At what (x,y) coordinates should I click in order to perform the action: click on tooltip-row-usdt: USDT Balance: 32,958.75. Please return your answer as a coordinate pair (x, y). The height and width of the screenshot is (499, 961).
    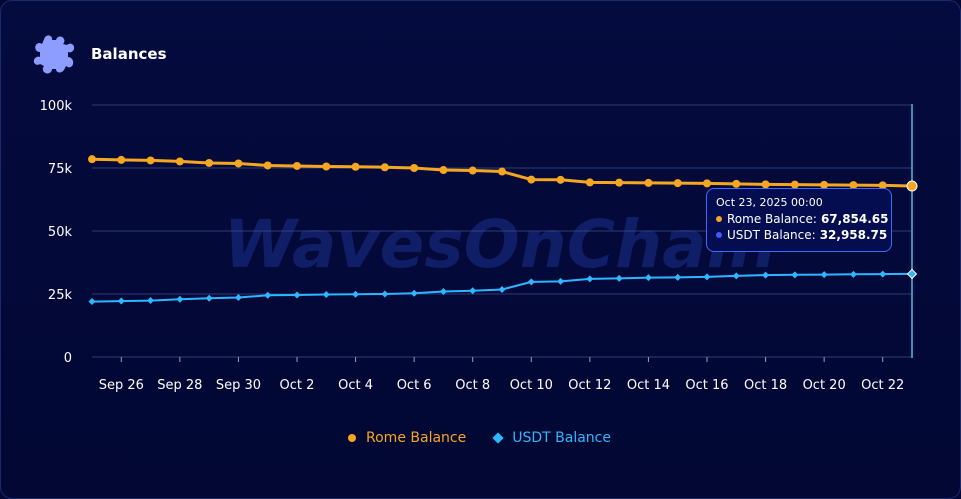
    Looking at the image, I should click on (803, 235).